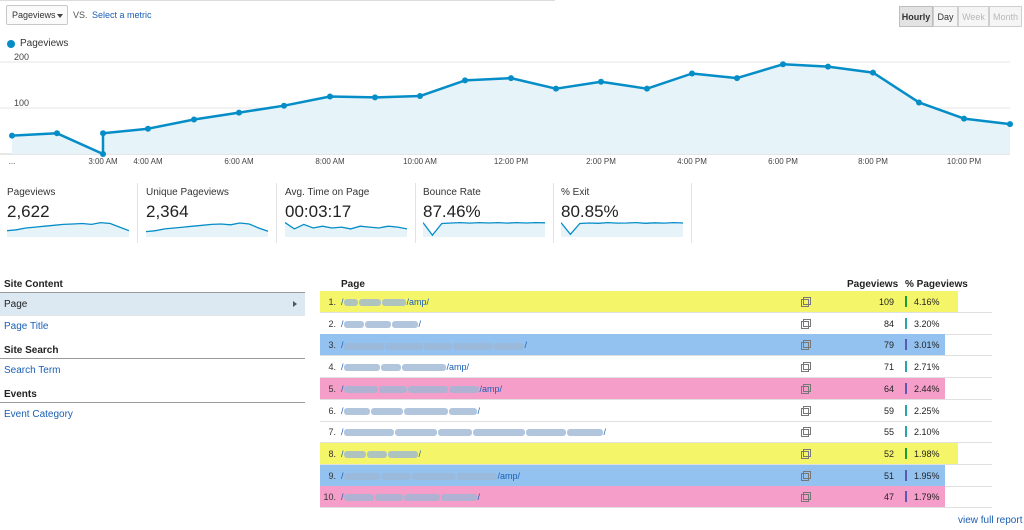 The width and height of the screenshot is (1024, 530). Describe the element at coordinates (152, 304) in the screenshot. I see `nav-item-page: Page` at that location.